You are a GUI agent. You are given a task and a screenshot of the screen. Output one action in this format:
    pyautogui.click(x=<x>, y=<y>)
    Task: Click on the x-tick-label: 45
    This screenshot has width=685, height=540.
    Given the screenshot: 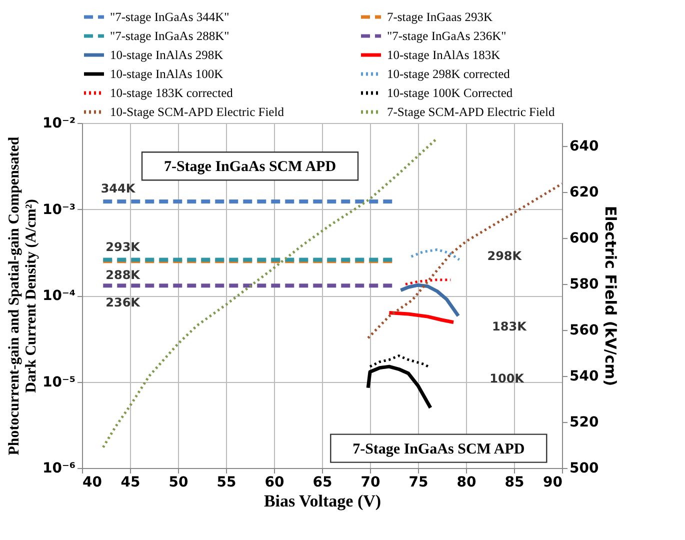 What is the action you would take?
    pyautogui.click(x=130, y=482)
    